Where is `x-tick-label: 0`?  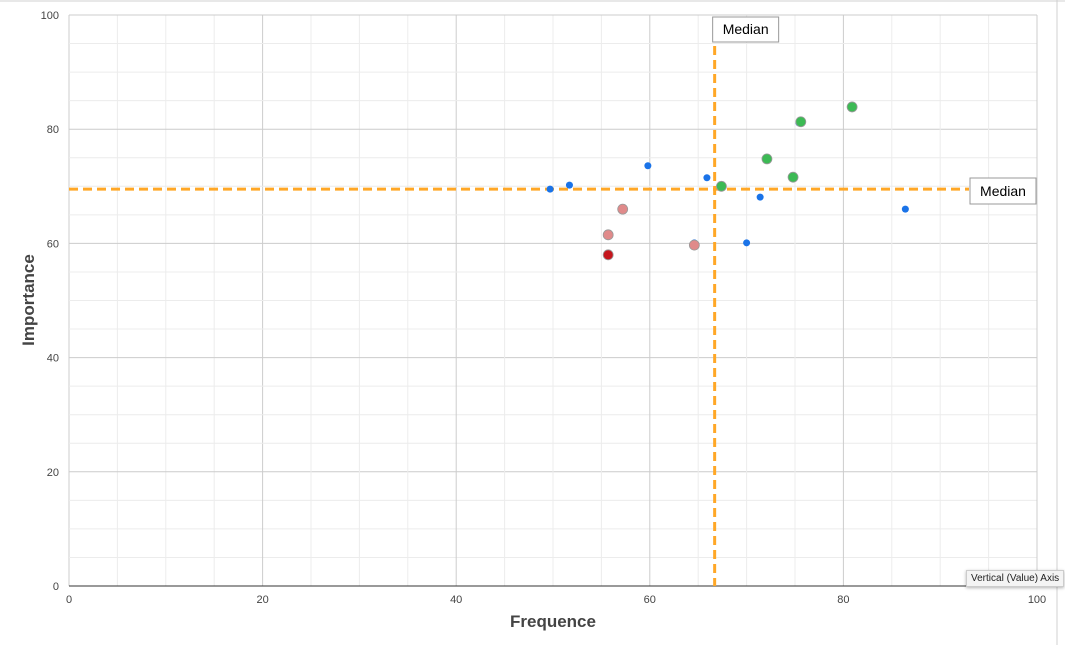
x-tick-label: 0 is located at coordinates (69, 600).